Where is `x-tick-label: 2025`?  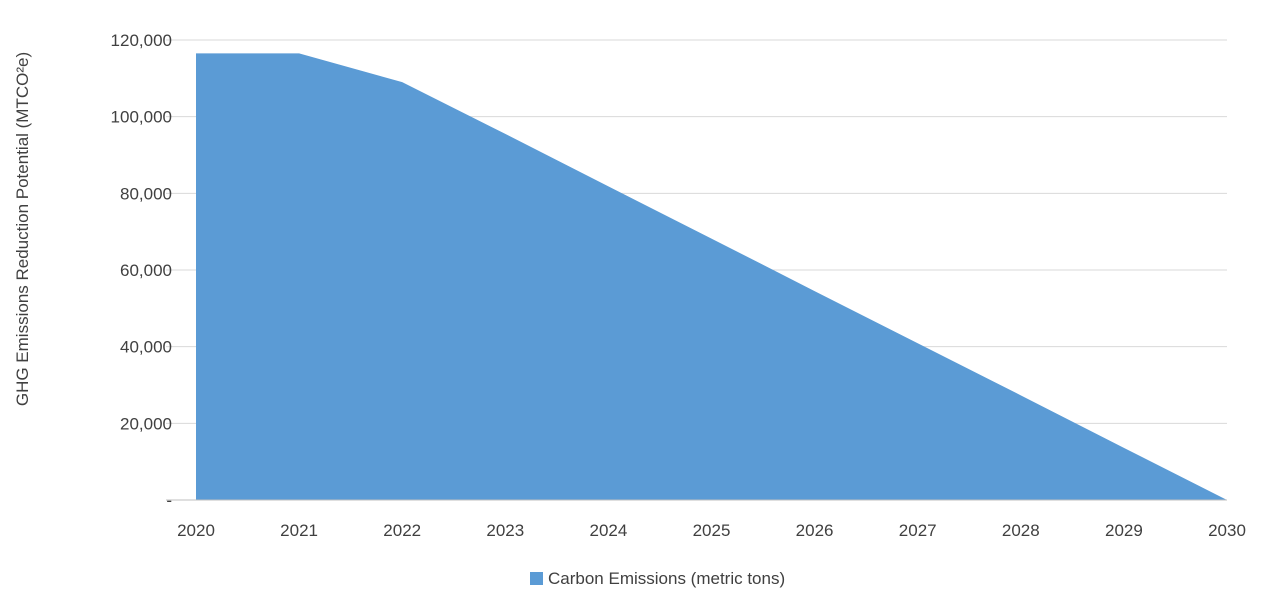
x-tick-label: 2025 is located at coordinates (712, 530).